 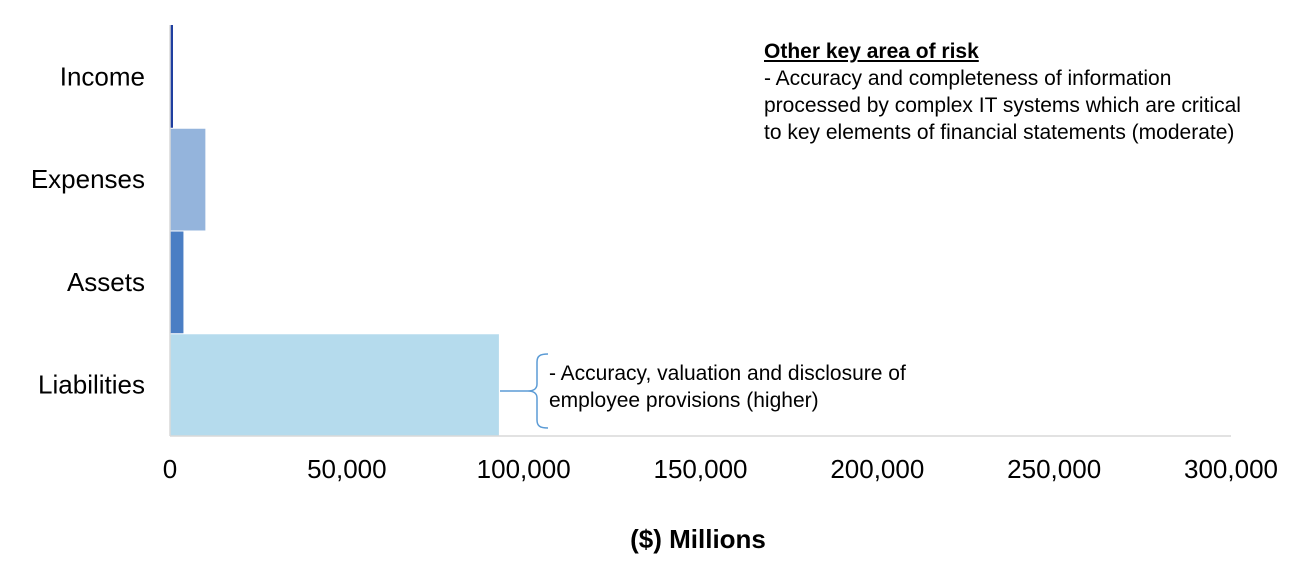 What do you see at coordinates (1054, 469) in the screenshot?
I see `x-tick-label: 250,000` at bounding box center [1054, 469].